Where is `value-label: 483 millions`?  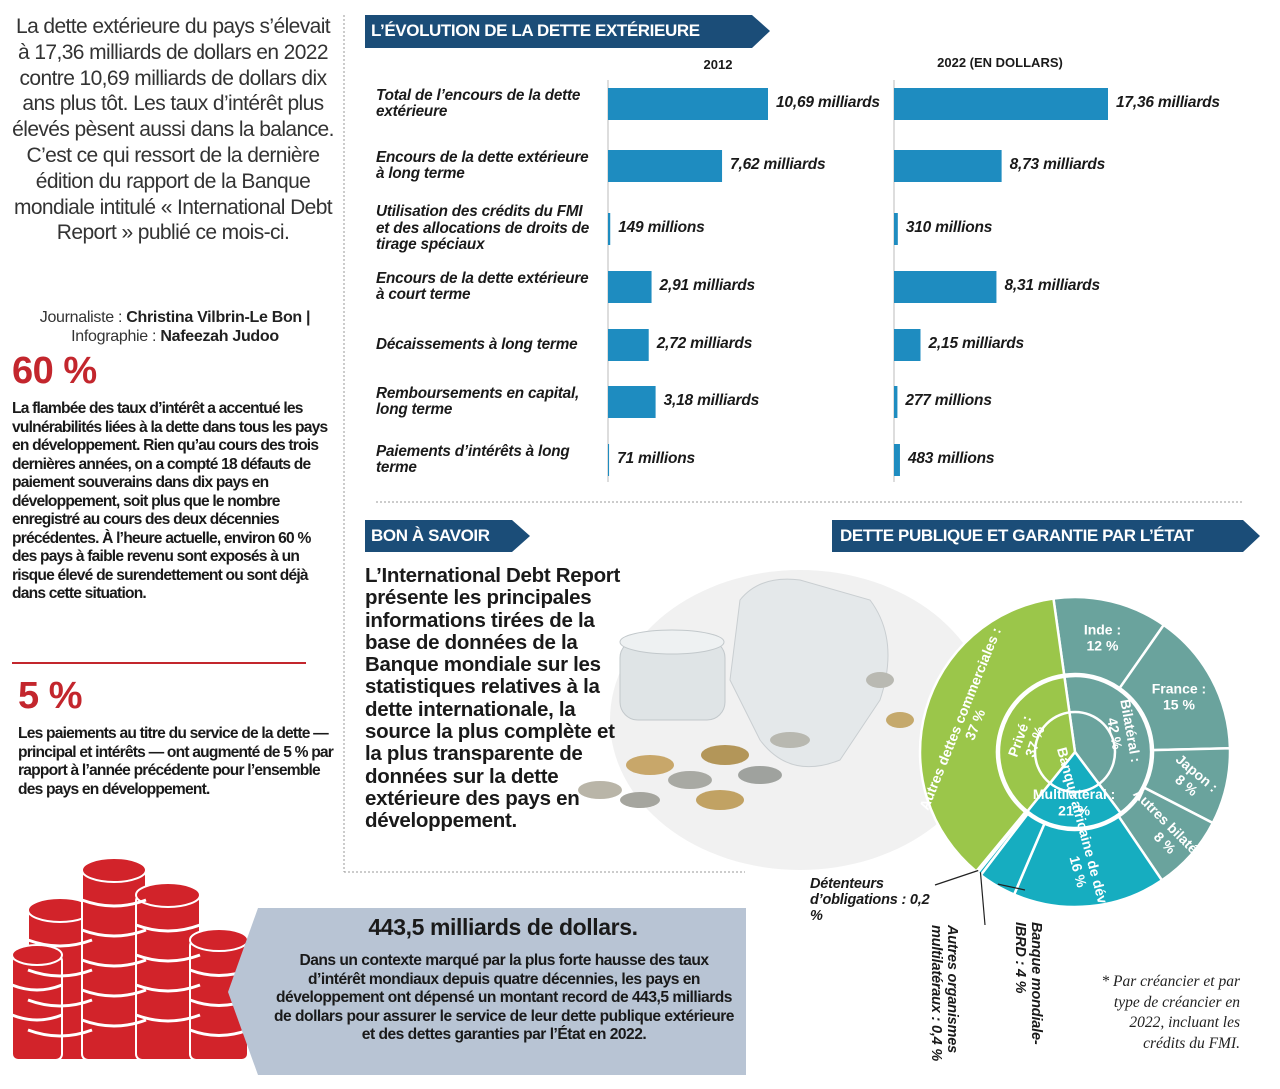
value-label: 483 millions is located at coordinates (951, 458).